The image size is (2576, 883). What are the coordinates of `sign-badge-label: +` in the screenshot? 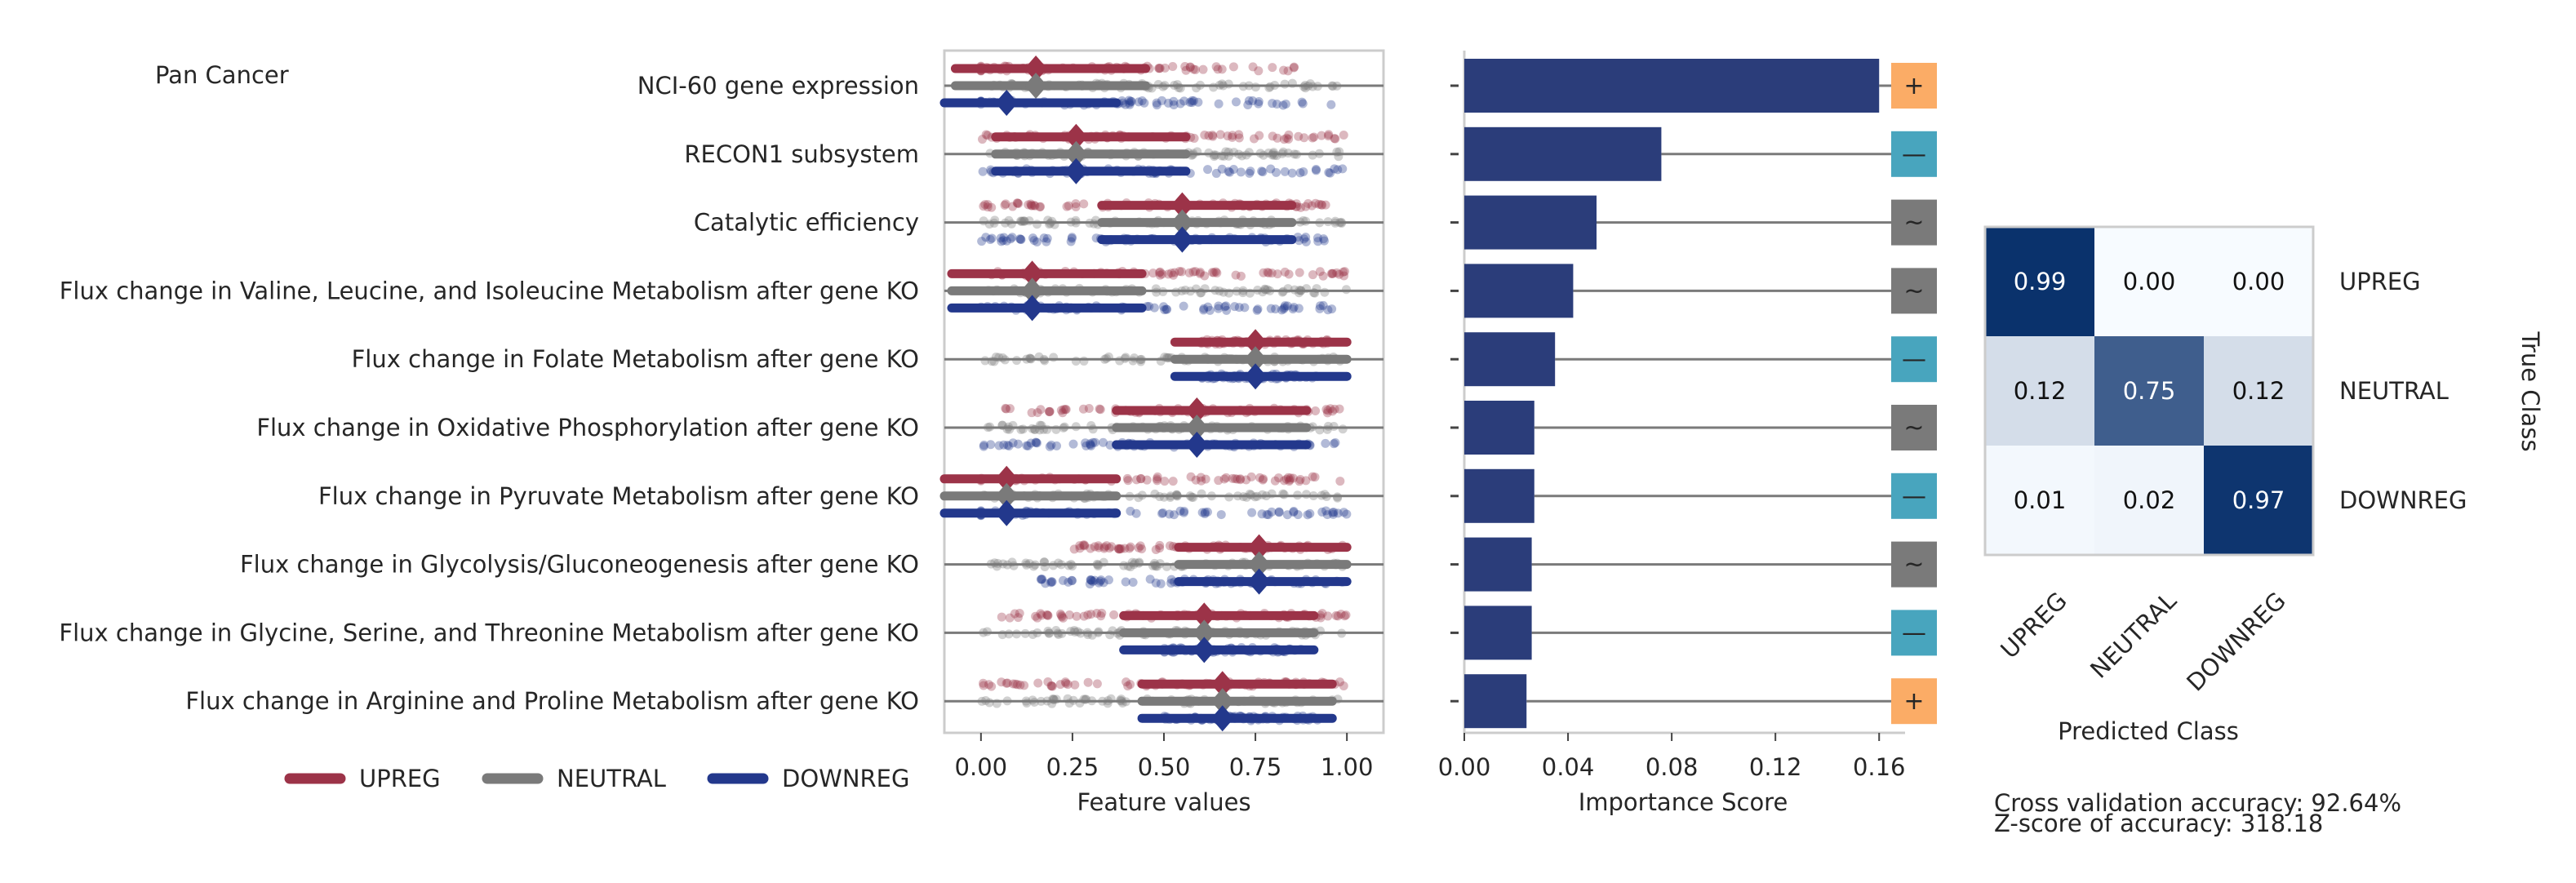 It's located at (1913, 701).